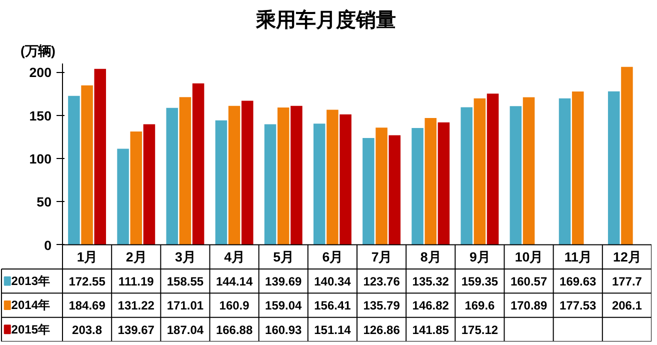  I want to click on data-label: 144.14, so click(234, 281).